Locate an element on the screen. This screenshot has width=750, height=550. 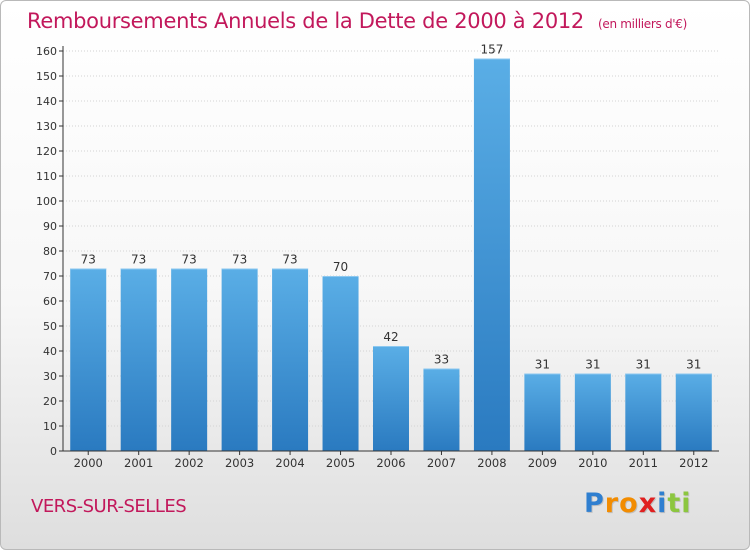
x-tick-label-2001: 2001 is located at coordinates (138, 463).